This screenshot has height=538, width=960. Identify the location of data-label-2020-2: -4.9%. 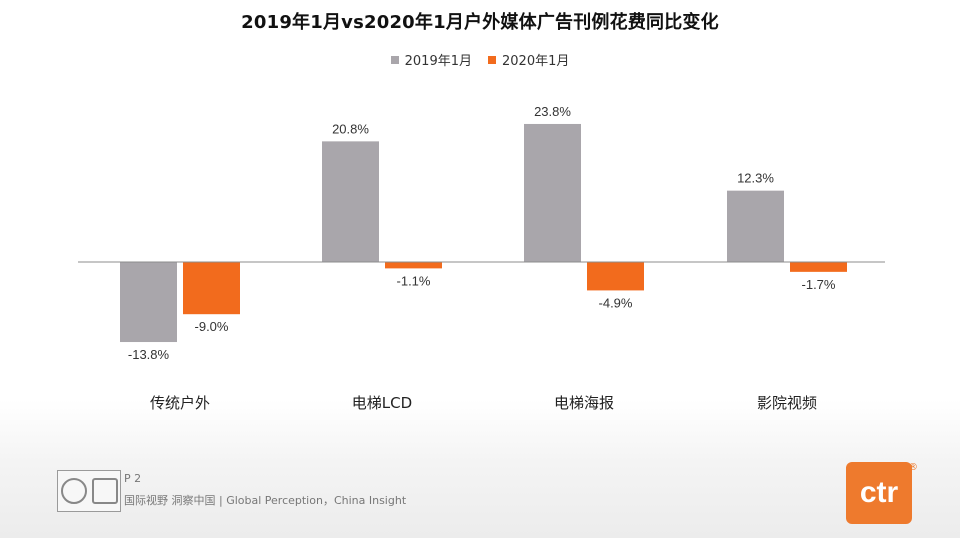
(616, 302).